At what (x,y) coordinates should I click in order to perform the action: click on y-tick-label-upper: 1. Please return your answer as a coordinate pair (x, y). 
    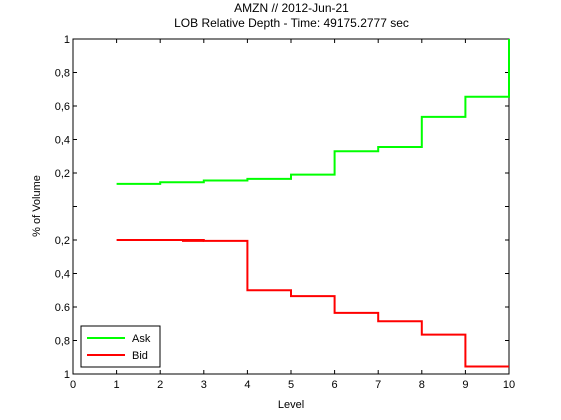
    Looking at the image, I should click on (67, 40).